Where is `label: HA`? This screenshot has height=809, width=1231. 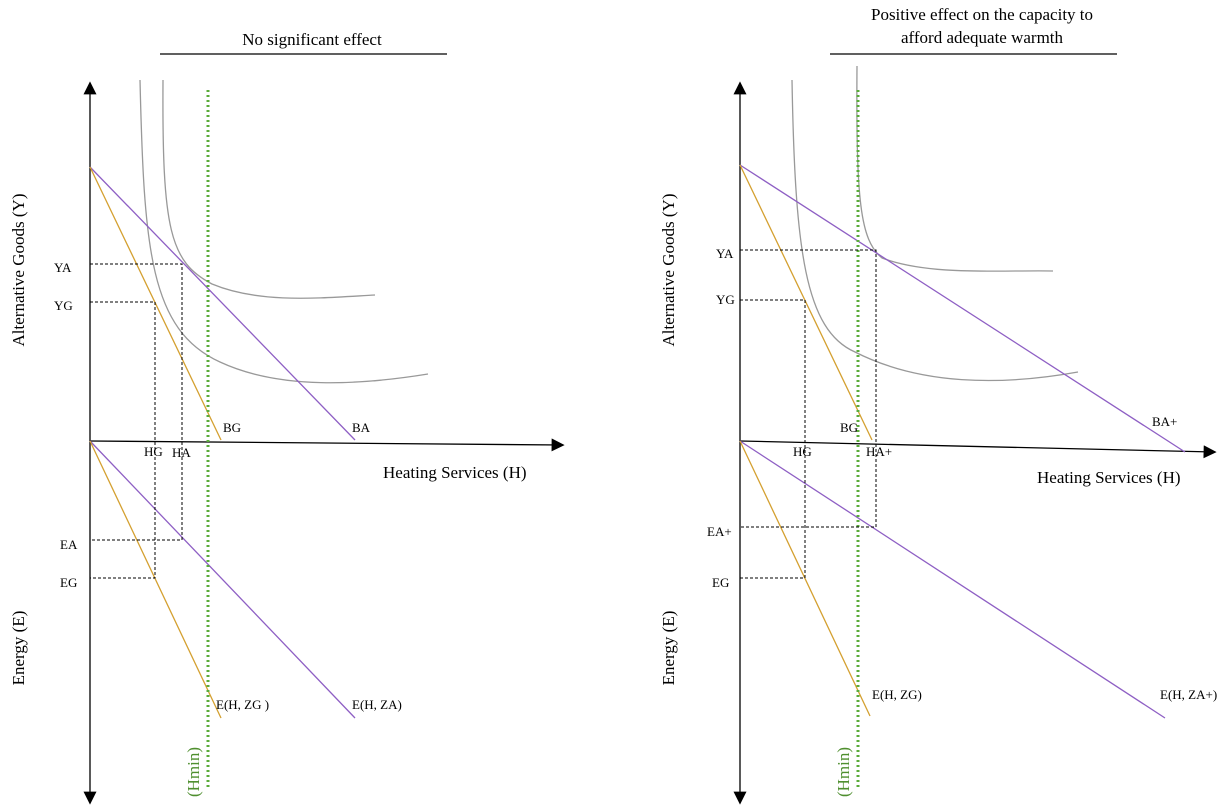
label: HA is located at coordinates (181, 452).